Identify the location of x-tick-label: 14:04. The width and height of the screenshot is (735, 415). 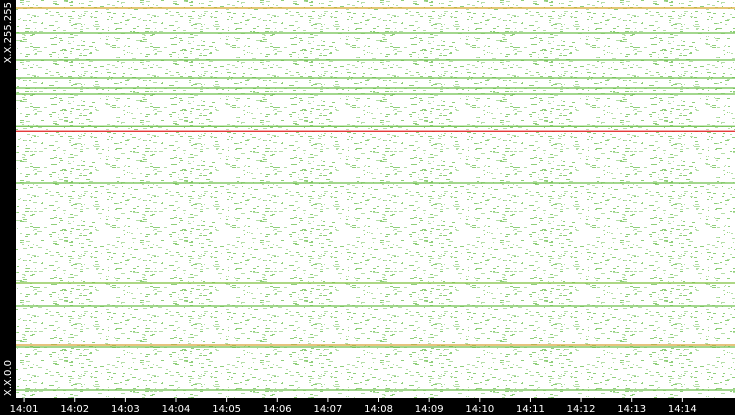
(176, 409).